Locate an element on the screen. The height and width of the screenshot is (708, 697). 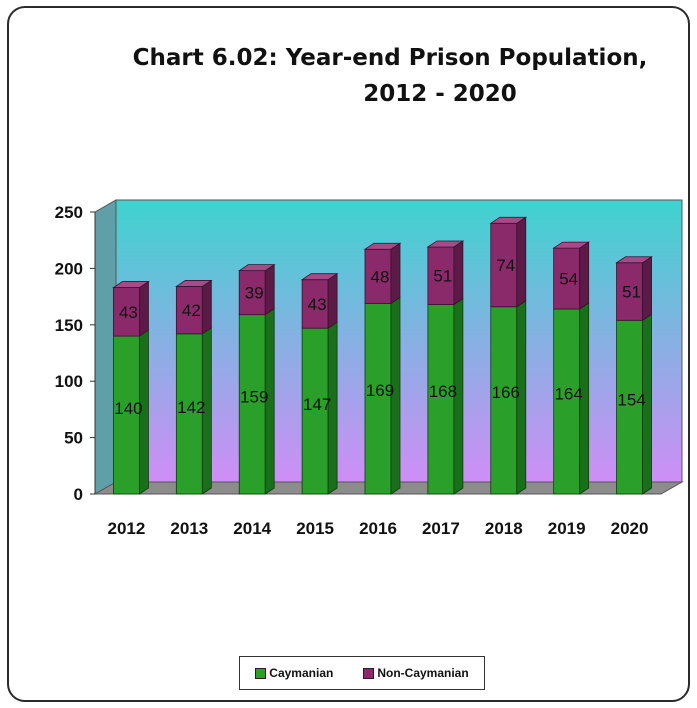
x-tick-label: 2020 is located at coordinates (630, 528).